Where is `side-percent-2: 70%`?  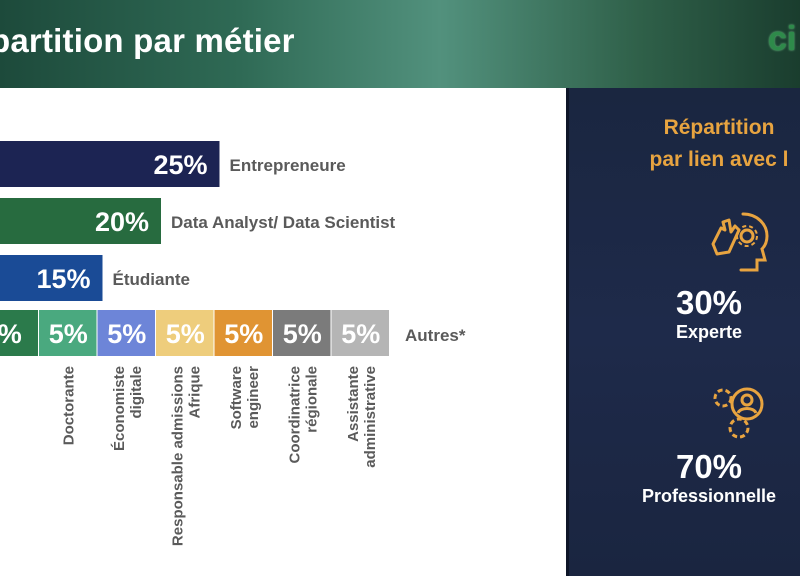
side-percent-2: 70% is located at coordinates (709, 466).